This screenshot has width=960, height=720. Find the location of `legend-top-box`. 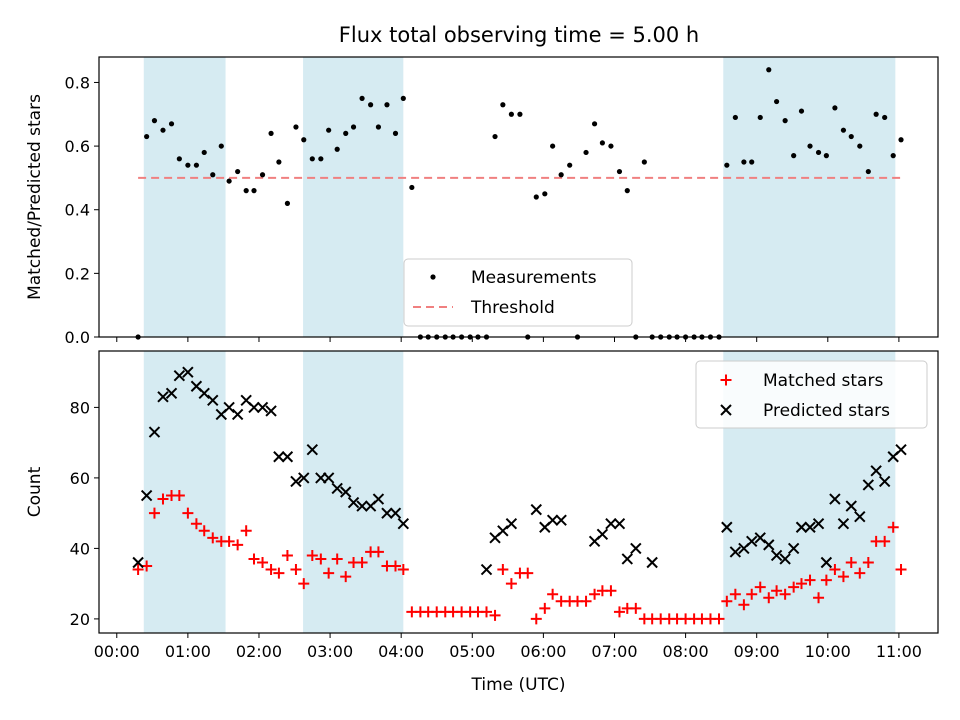

legend-top-box is located at coordinates (518, 292).